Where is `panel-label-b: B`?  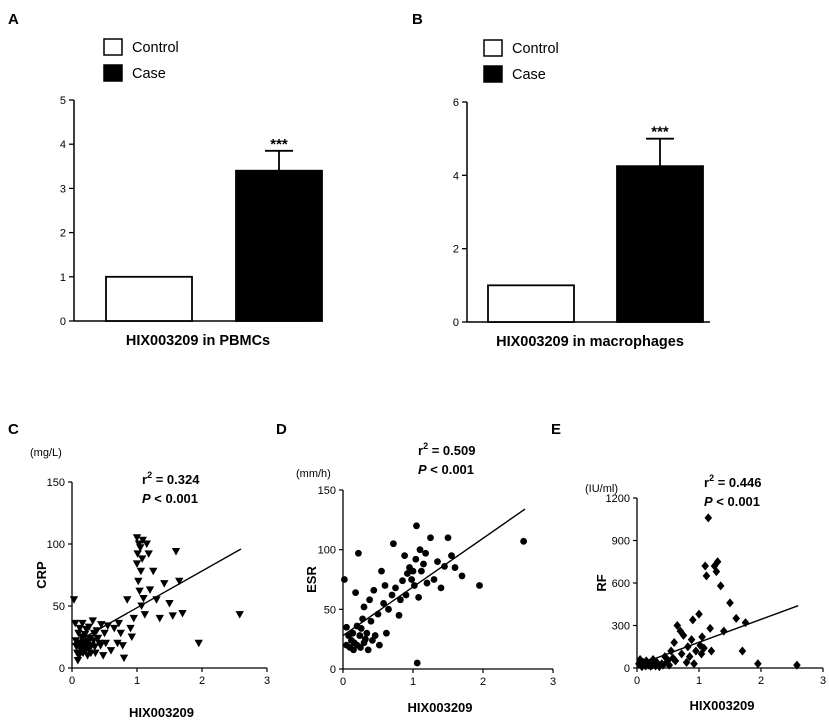 panel-label-b: B is located at coordinates (417, 19).